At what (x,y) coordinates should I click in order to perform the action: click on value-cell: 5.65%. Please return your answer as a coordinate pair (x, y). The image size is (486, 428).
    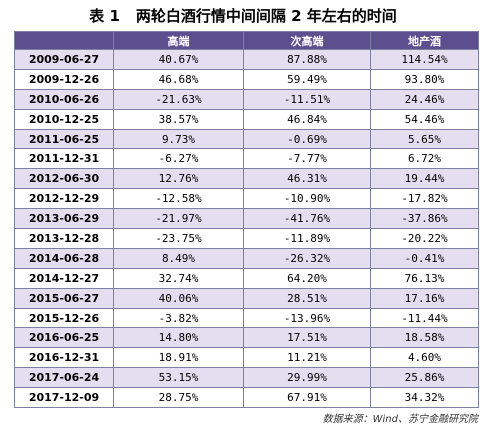
    Looking at the image, I should click on (424, 139).